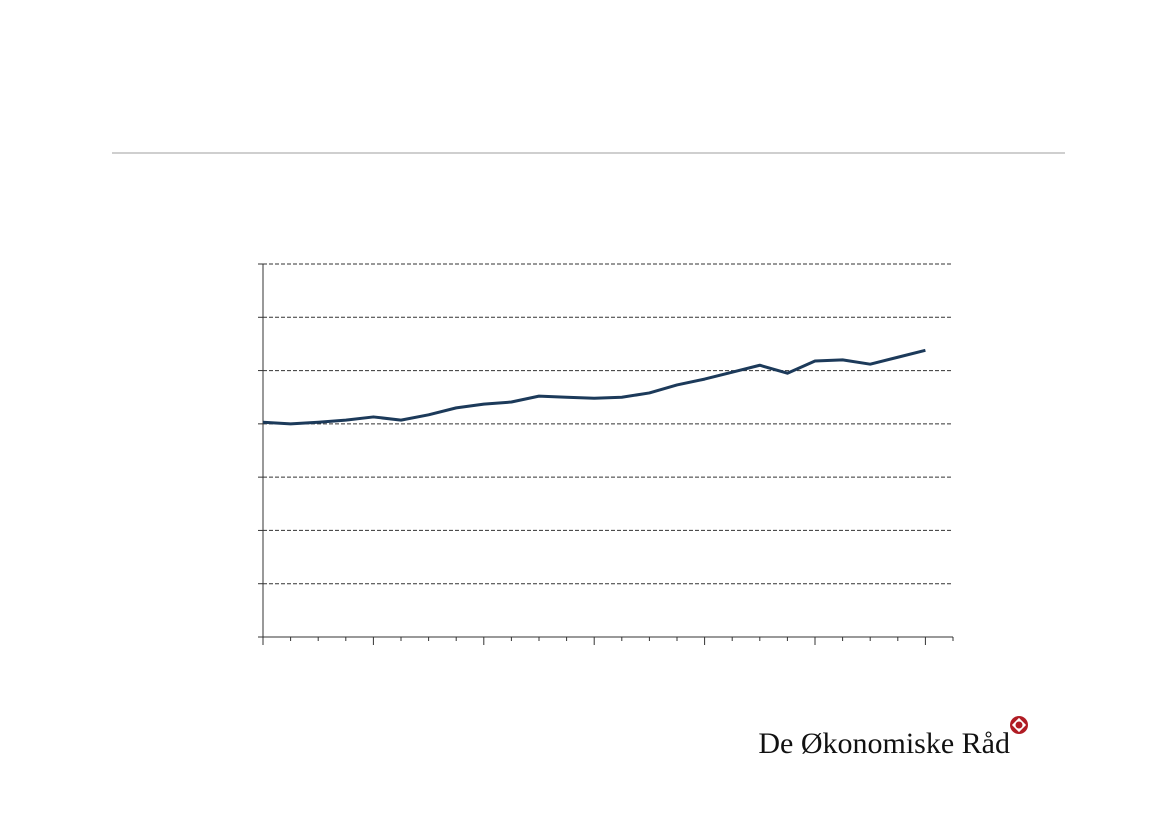 The width and height of the screenshot is (1169, 826). Describe the element at coordinates (594, 387) in the screenshot. I see `data-line` at that location.